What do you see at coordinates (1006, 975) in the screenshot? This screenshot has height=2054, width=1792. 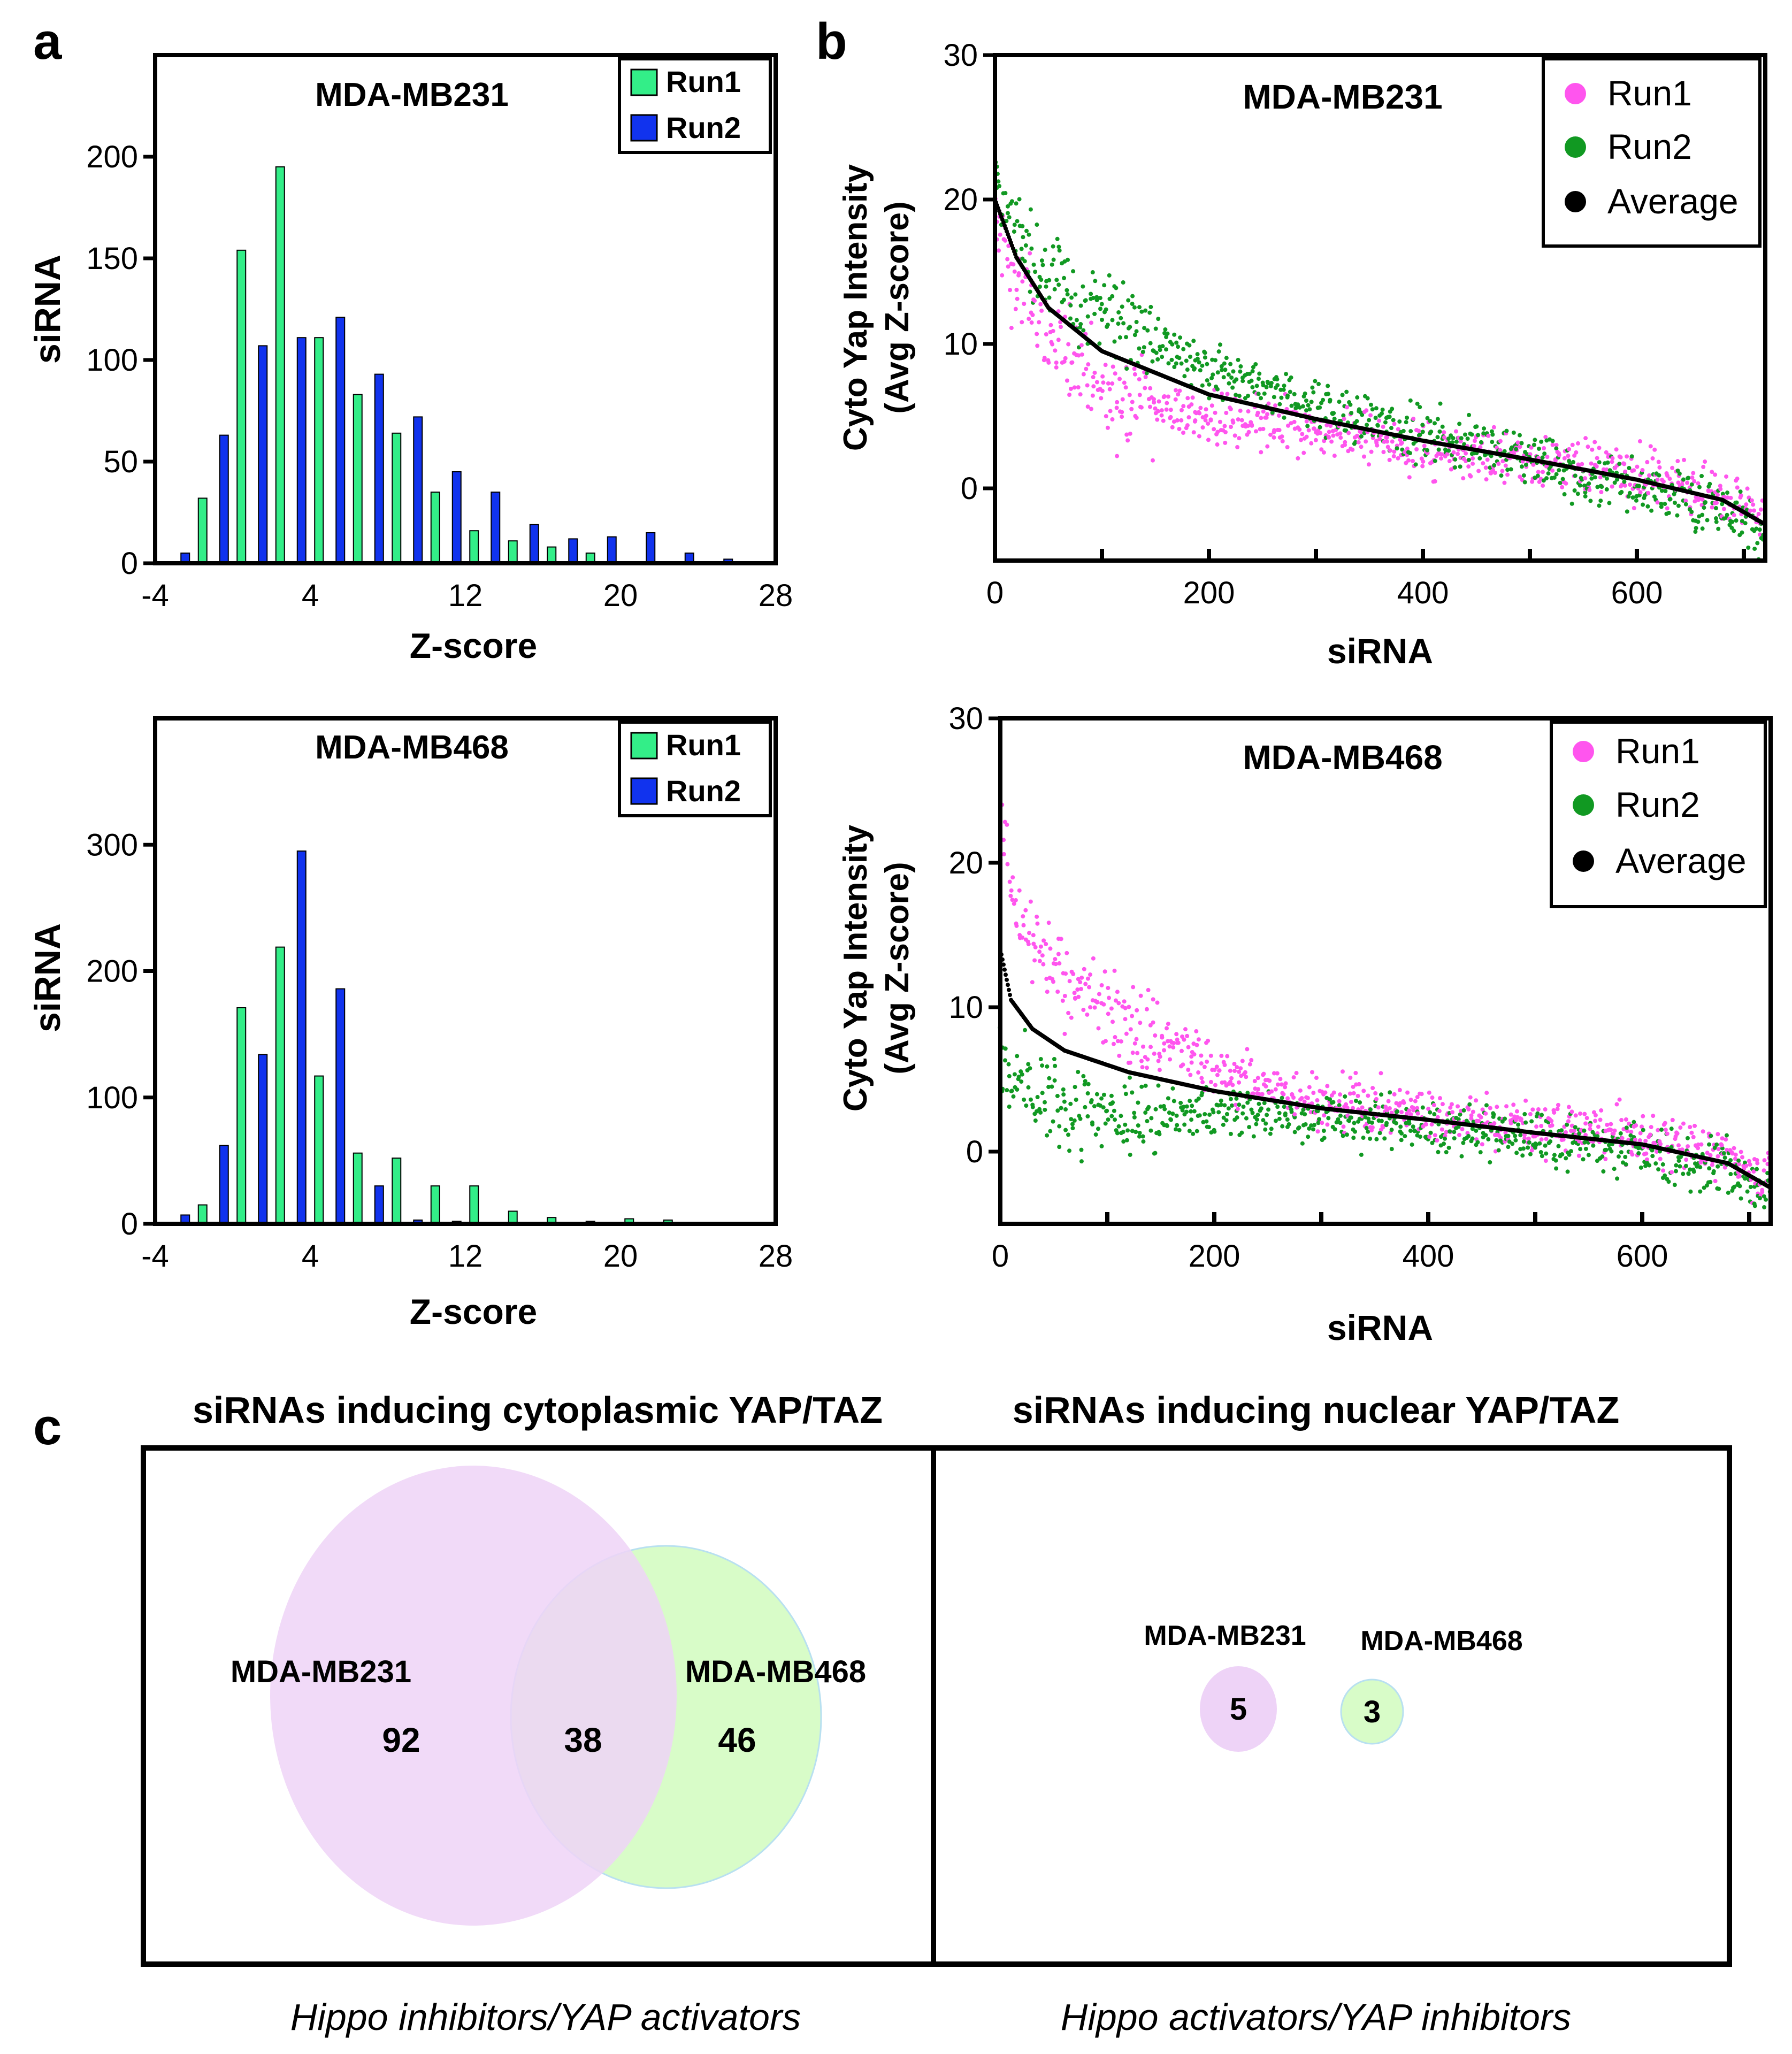 I see `point-average` at bounding box center [1006, 975].